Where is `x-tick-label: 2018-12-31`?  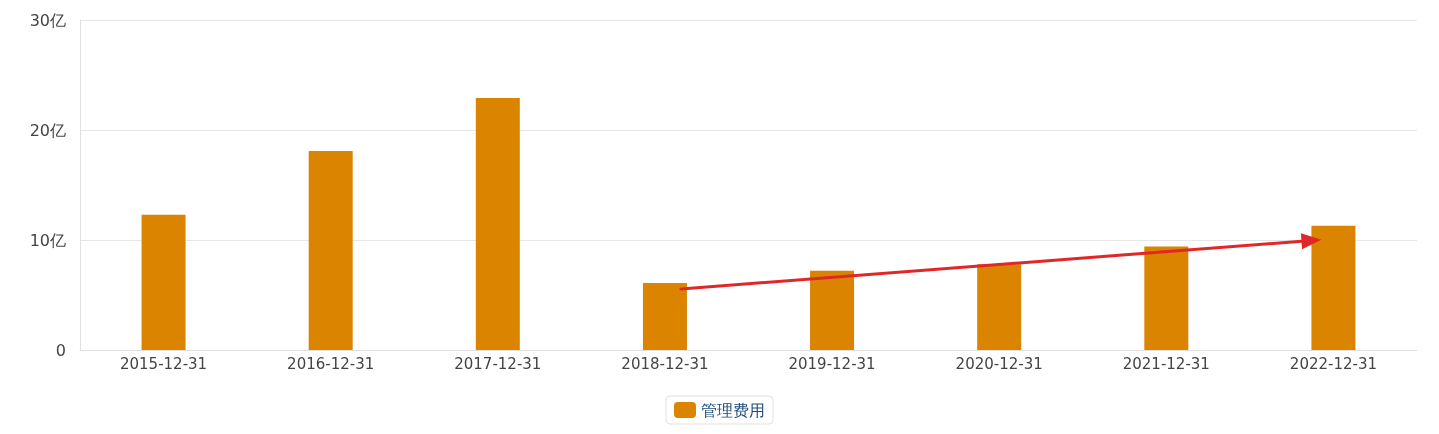 x-tick-label: 2018-12-31 is located at coordinates (665, 363).